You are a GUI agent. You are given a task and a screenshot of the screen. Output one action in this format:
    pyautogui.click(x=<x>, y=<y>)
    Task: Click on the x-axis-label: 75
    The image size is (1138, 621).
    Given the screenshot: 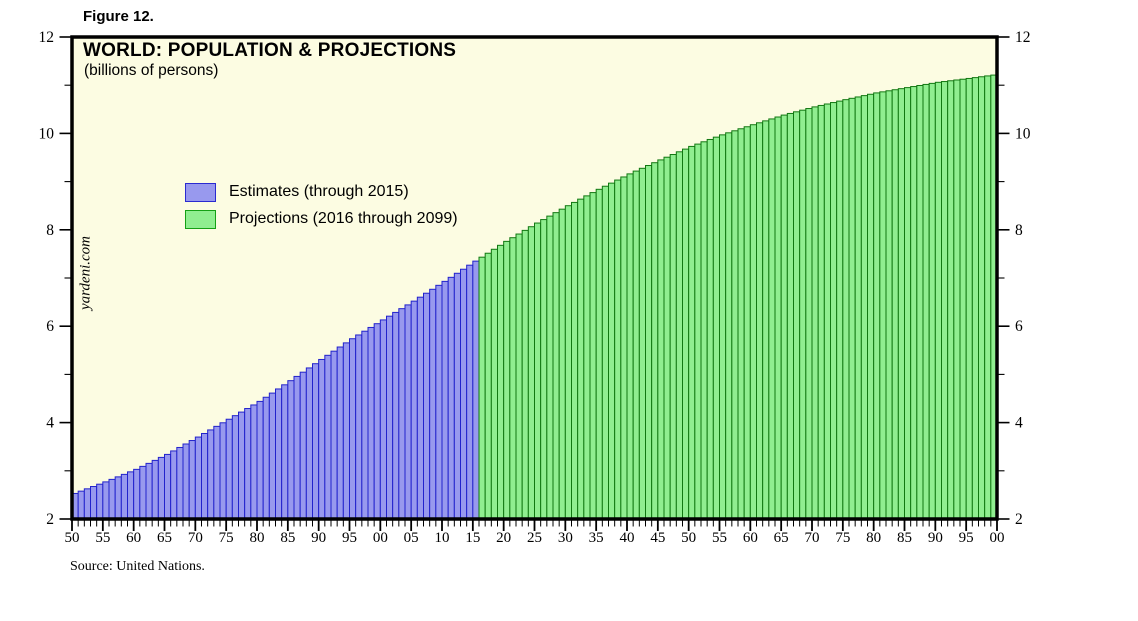 What is the action you would take?
    pyautogui.click(x=226, y=538)
    